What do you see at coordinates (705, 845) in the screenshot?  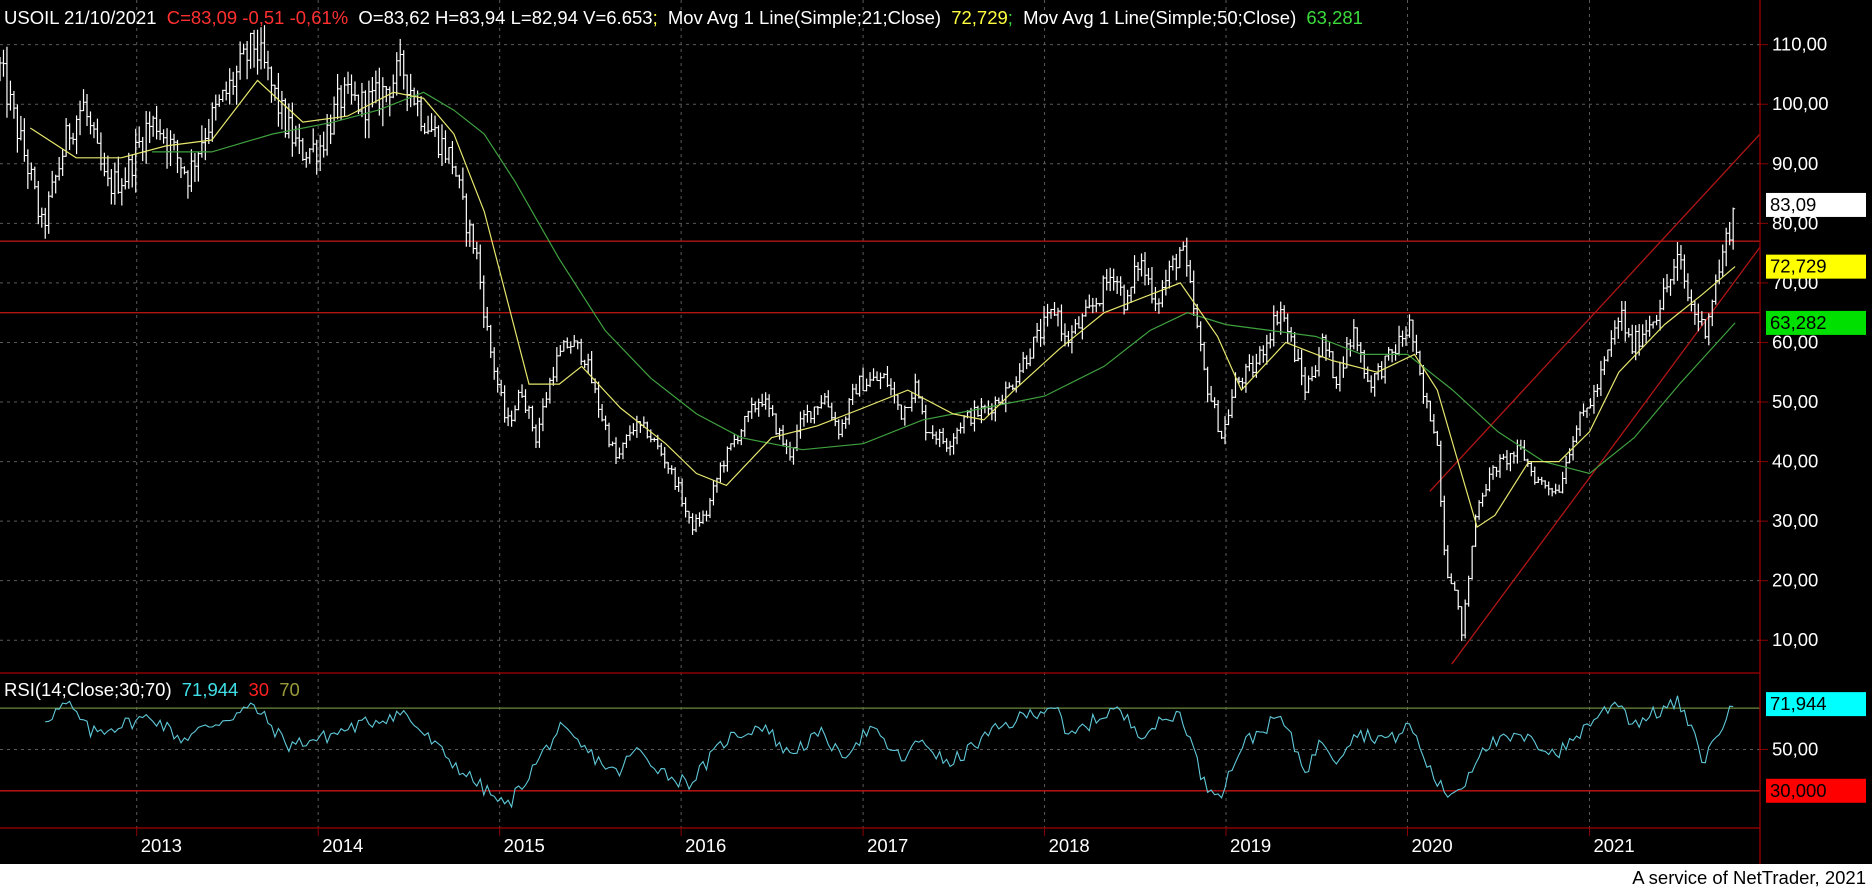 I see `x-tick-label: 2016` at bounding box center [705, 845].